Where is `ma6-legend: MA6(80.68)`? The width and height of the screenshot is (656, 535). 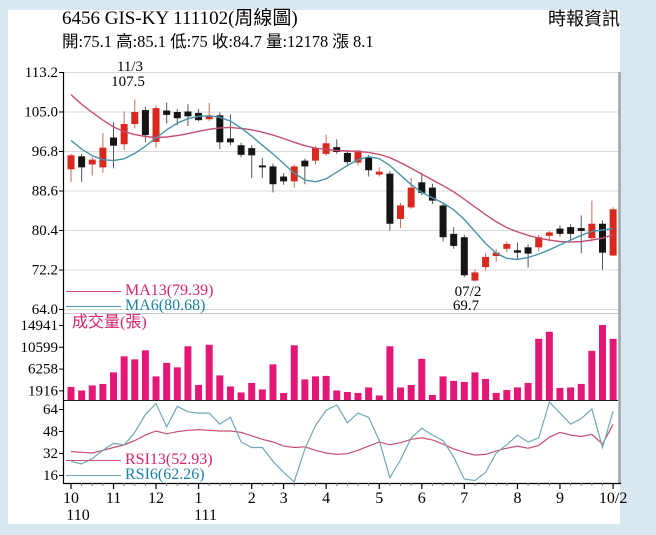
ma6-legend: MA6(80.68) is located at coordinates (136, 306).